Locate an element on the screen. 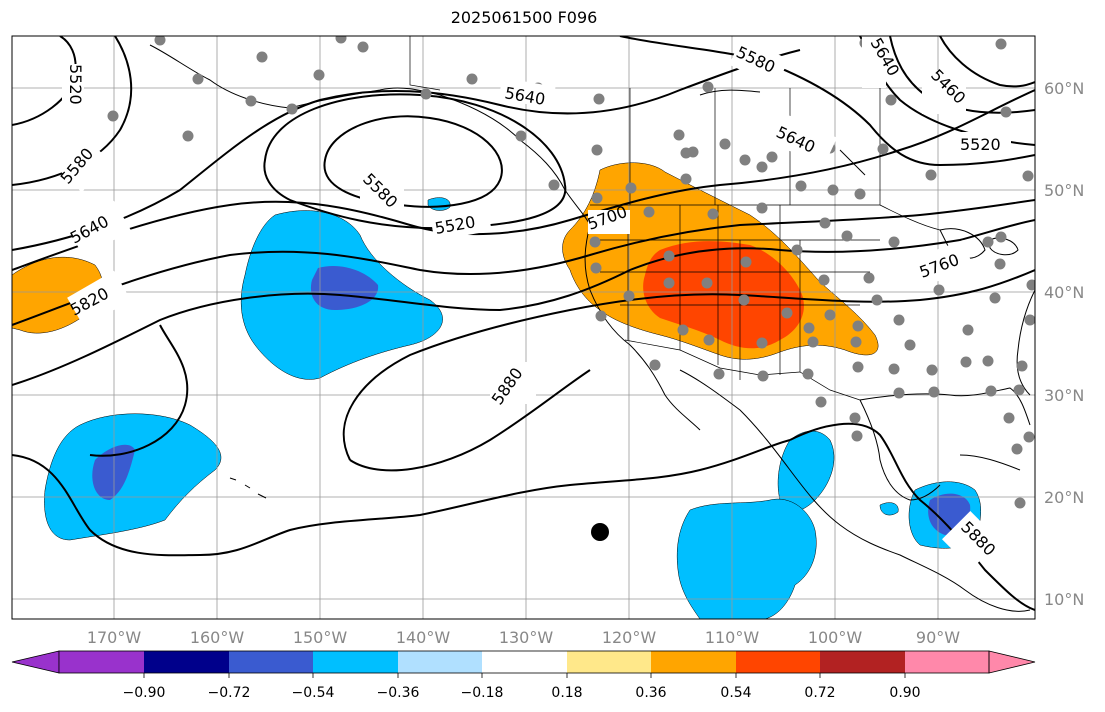 This screenshot has width=1105, height=712. colorbar-tick-label: −0.90 is located at coordinates (144, 693).